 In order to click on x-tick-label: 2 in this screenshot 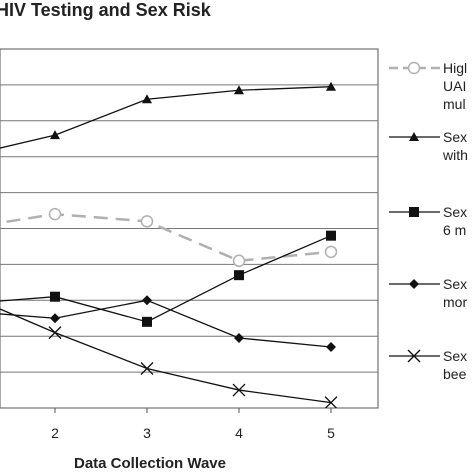, I will do `click(55, 433)`.